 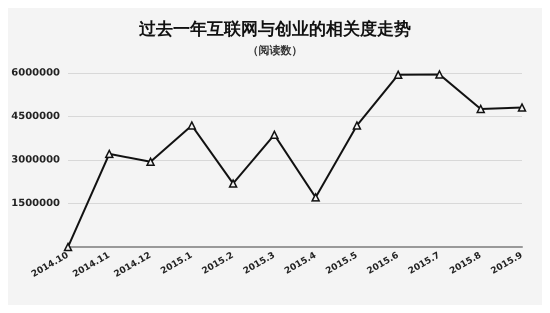 What do you see at coordinates (35, 116) in the screenshot?
I see `y-tick-label: 4500000` at bounding box center [35, 116].